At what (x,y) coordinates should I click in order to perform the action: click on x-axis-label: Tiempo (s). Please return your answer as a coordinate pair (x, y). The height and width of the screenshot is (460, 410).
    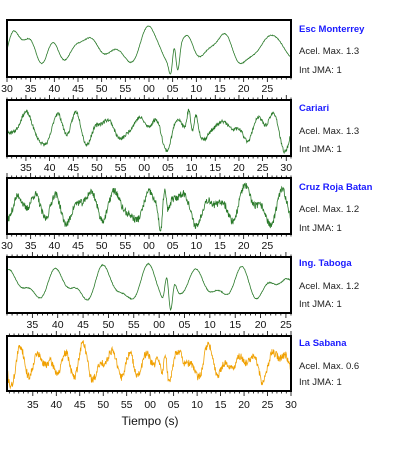
    Looking at the image, I should click on (150, 421).